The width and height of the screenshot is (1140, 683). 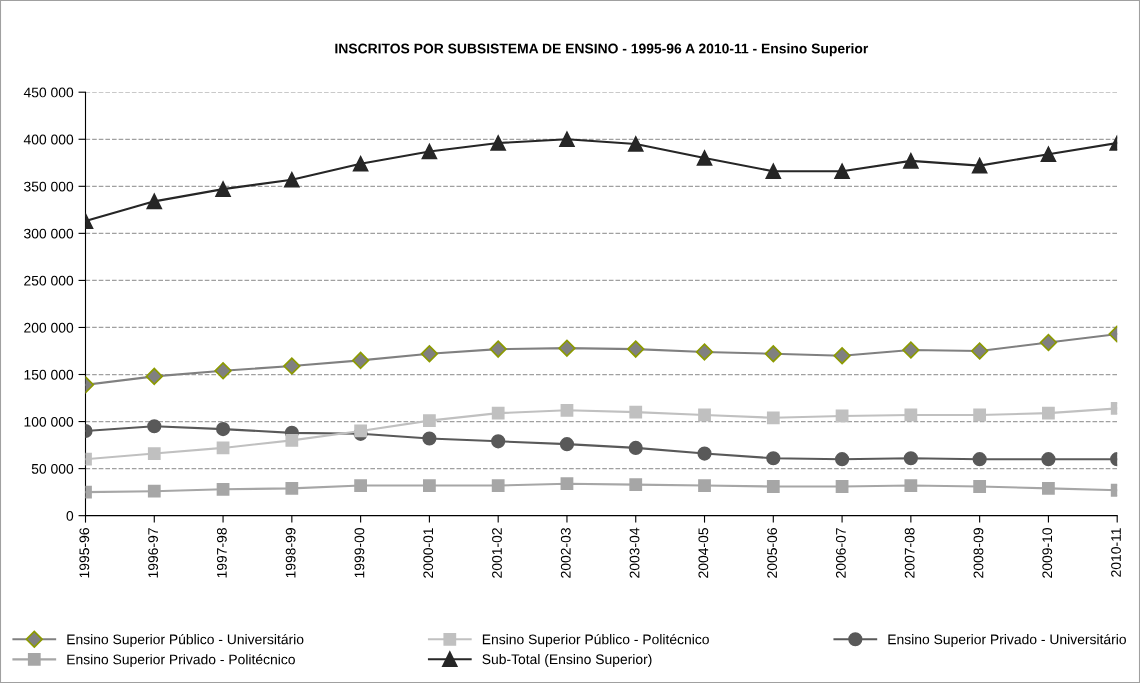 I want to click on chart-title: INSCRITOS POR SUBSISTEMA DE ENSINO - 1995-96 A 2010-11 - Ensino Superior, so click(x=602, y=50).